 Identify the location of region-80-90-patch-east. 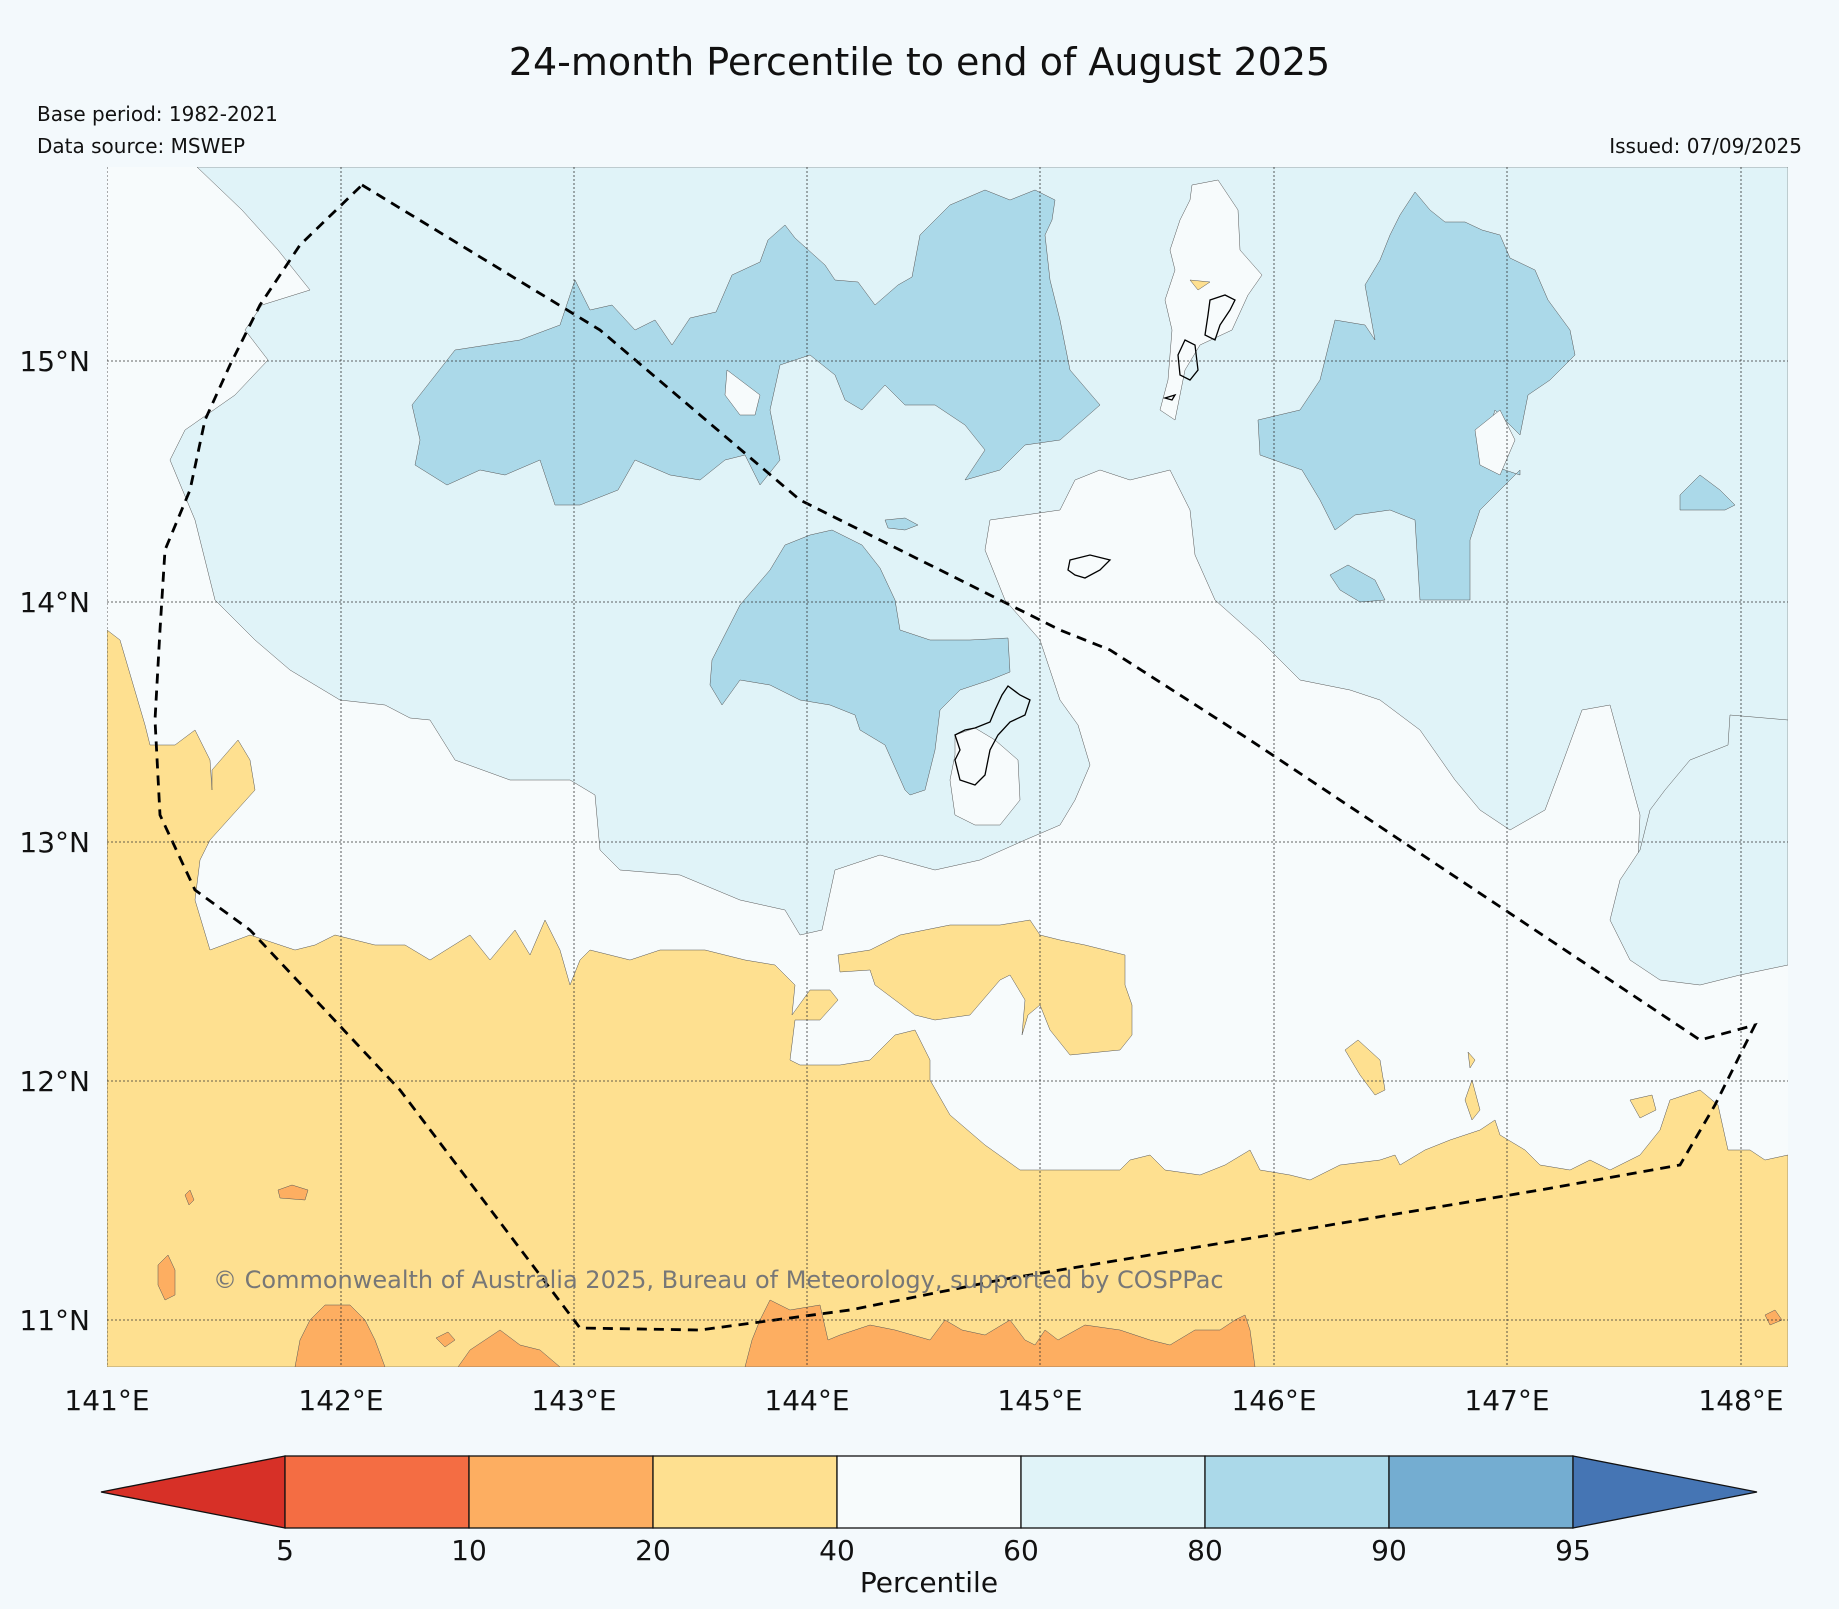
(1707, 492).